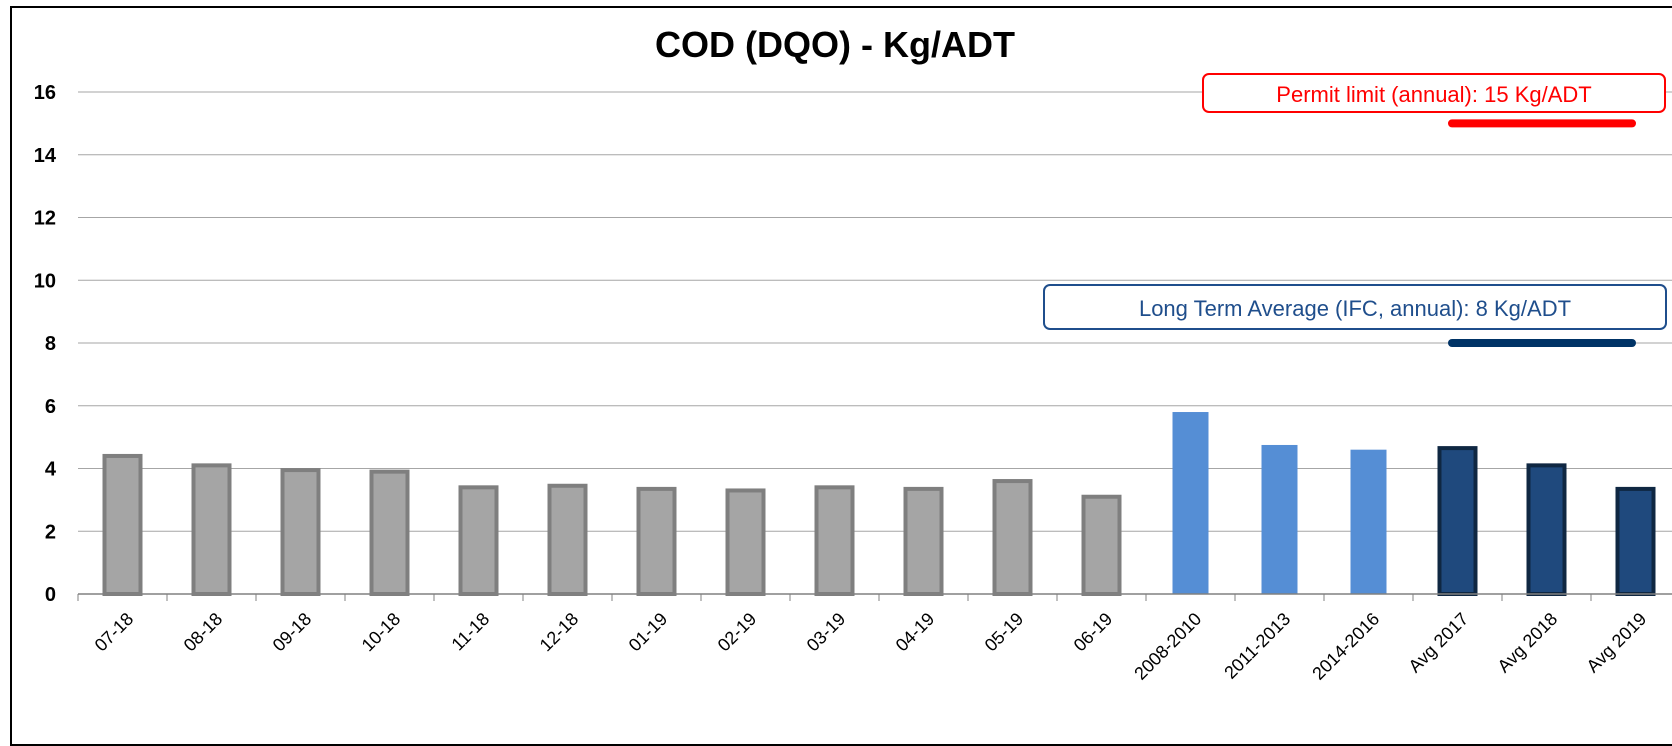 The image size is (1672, 746). What do you see at coordinates (114, 632) in the screenshot?
I see `x-tick-label: 07-18` at bounding box center [114, 632].